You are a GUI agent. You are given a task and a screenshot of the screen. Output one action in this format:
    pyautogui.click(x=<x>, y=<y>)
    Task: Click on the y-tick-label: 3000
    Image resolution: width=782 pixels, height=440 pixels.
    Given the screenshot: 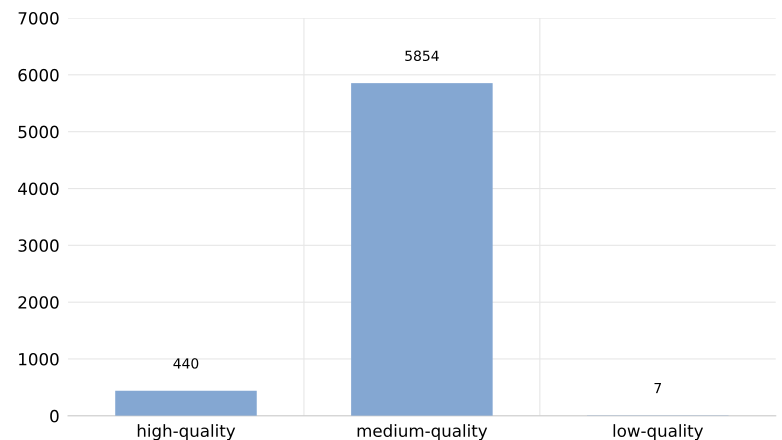 What is the action you would take?
    pyautogui.click(x=38, y=245)
    